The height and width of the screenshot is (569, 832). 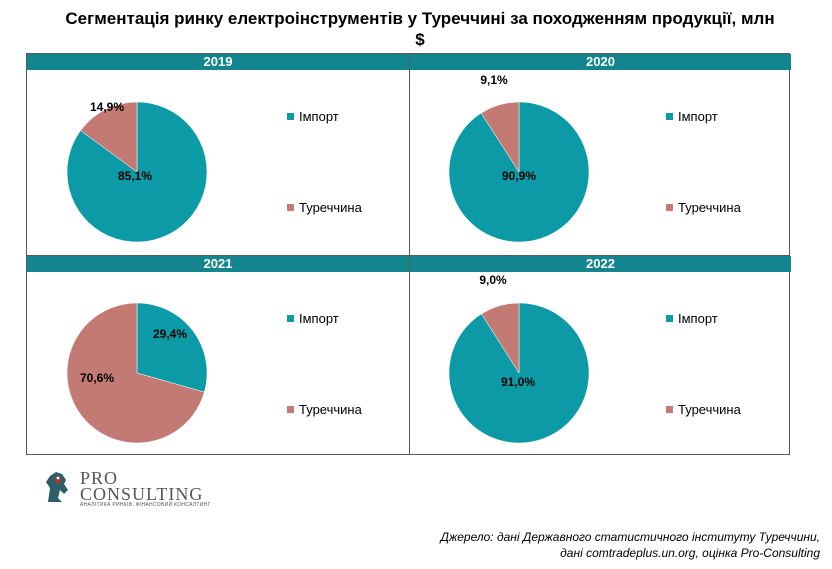 I want to click on data-label-turkey: 14,9%, so click(x=107, y=107).